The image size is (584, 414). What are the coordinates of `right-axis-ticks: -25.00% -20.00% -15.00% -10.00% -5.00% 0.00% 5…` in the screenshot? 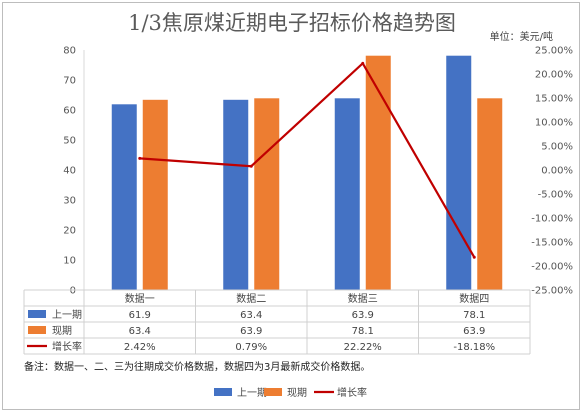 It's located at (552, 171).